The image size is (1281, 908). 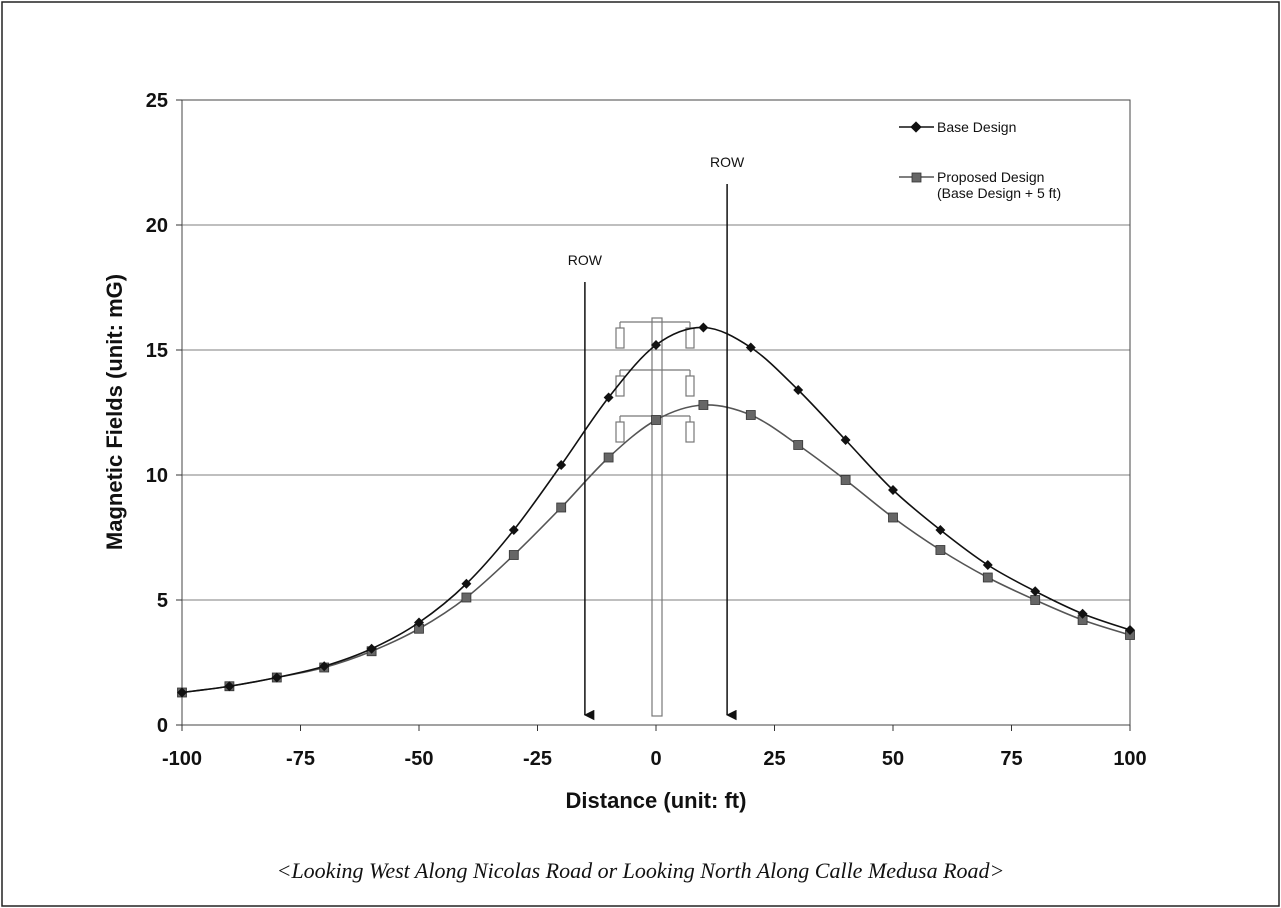 I want to click on y-tick-label: 10, so click(x=157, y=476).